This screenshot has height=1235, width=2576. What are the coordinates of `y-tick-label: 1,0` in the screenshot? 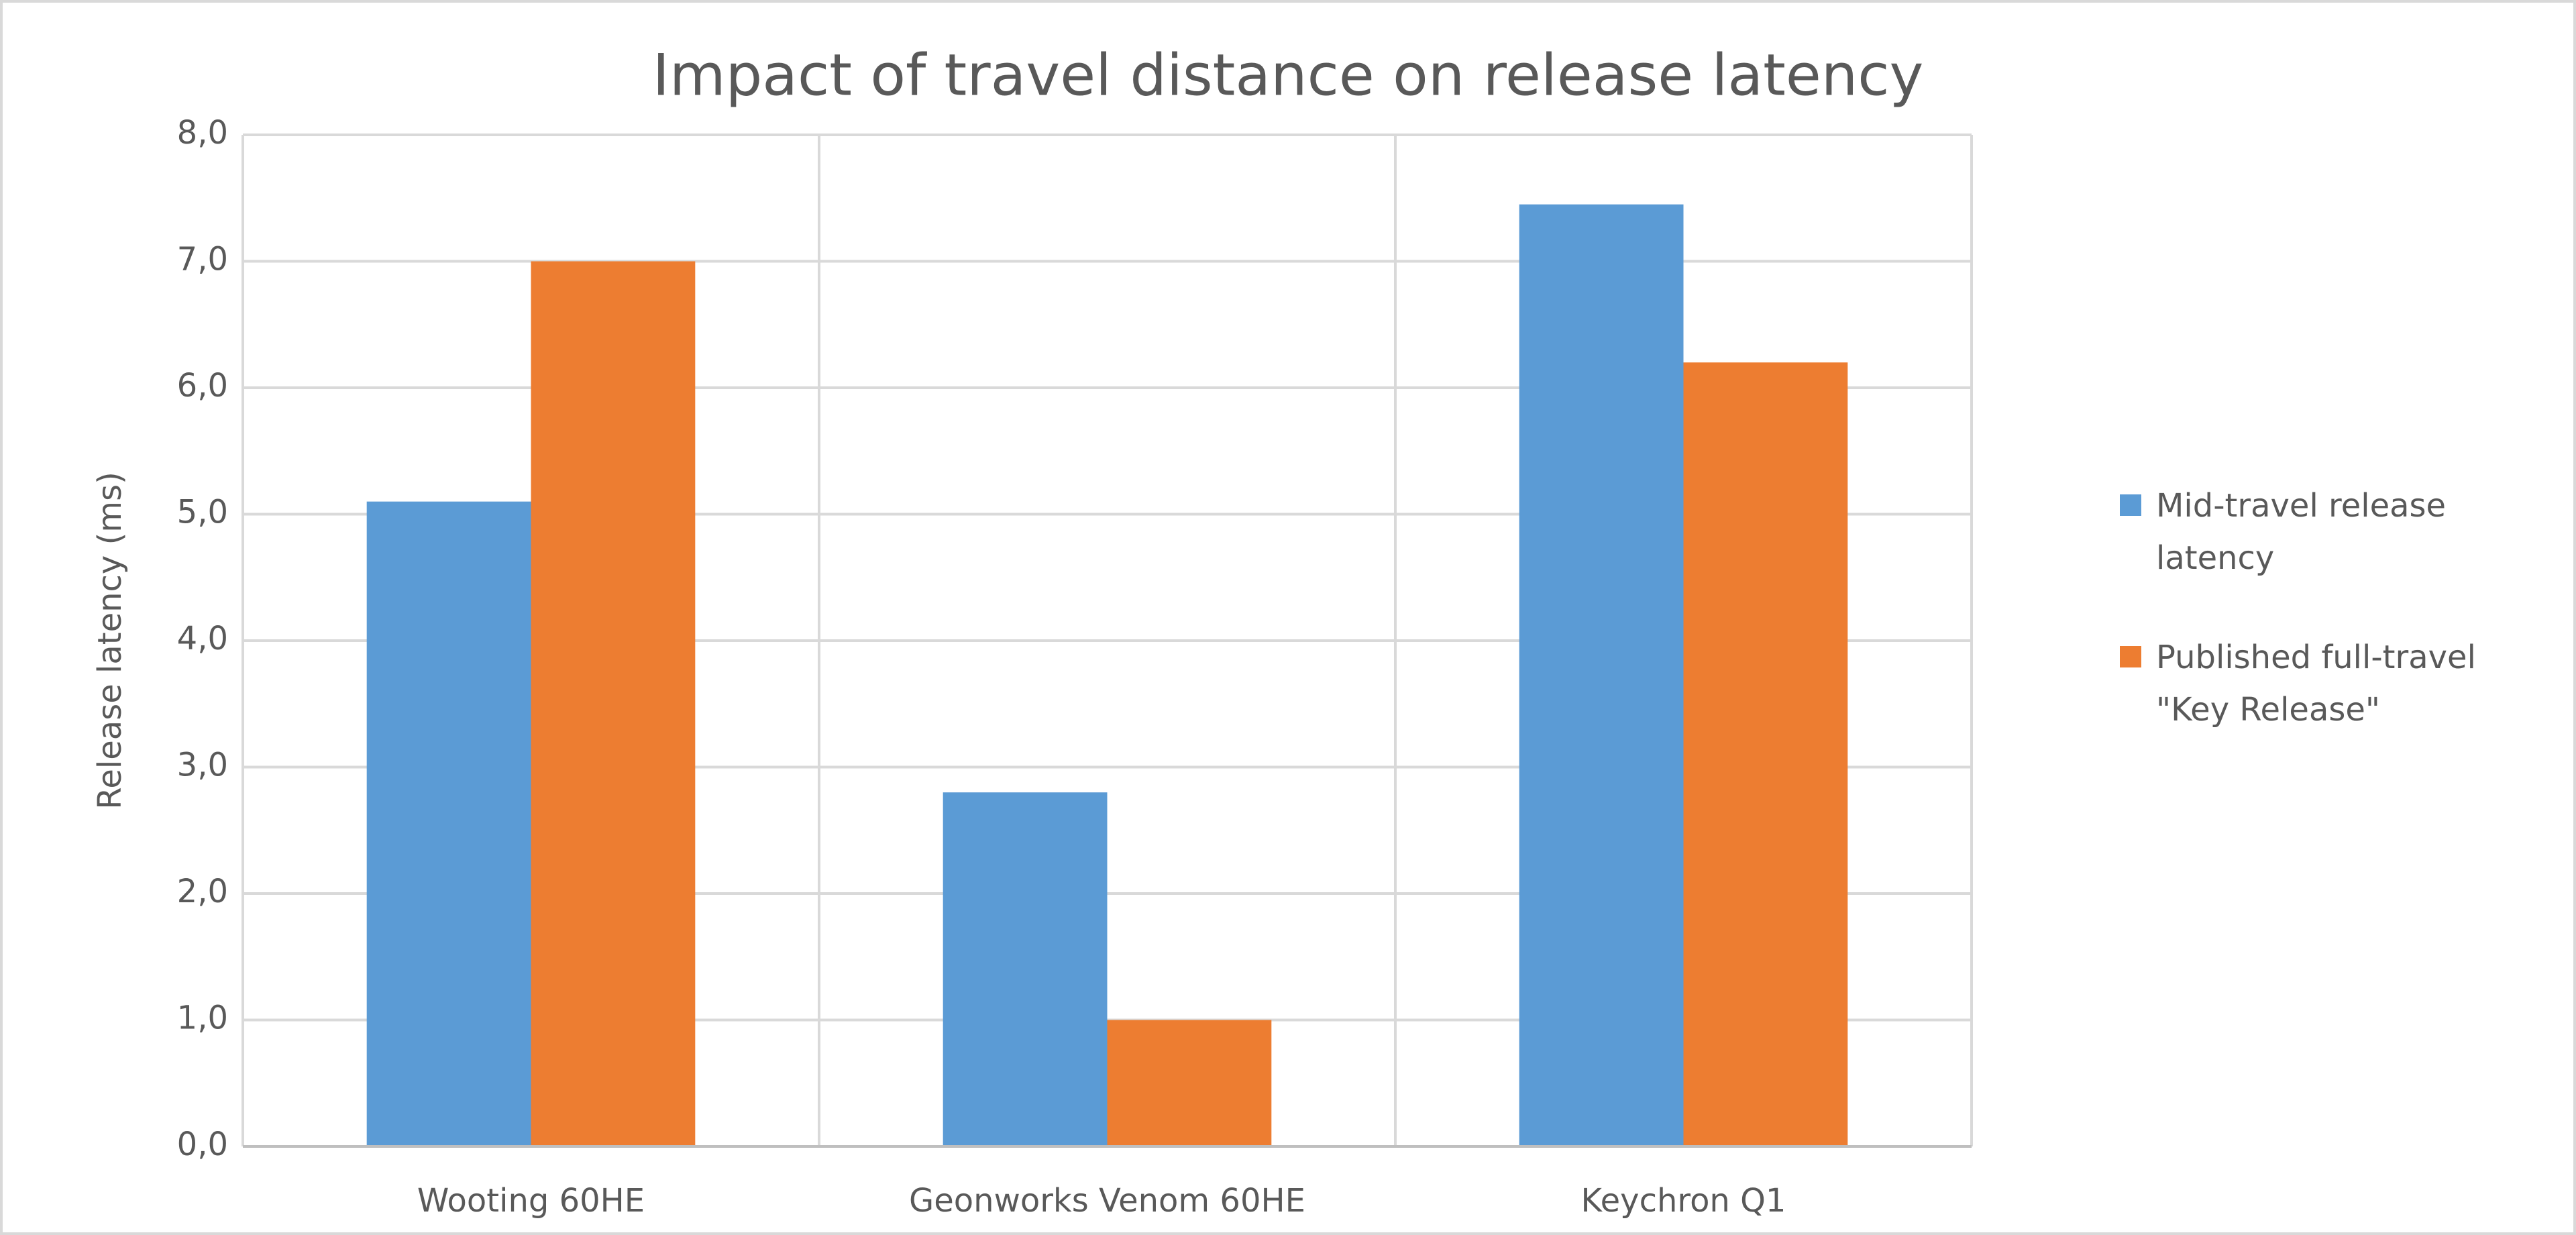 It's located at (202, 1018).